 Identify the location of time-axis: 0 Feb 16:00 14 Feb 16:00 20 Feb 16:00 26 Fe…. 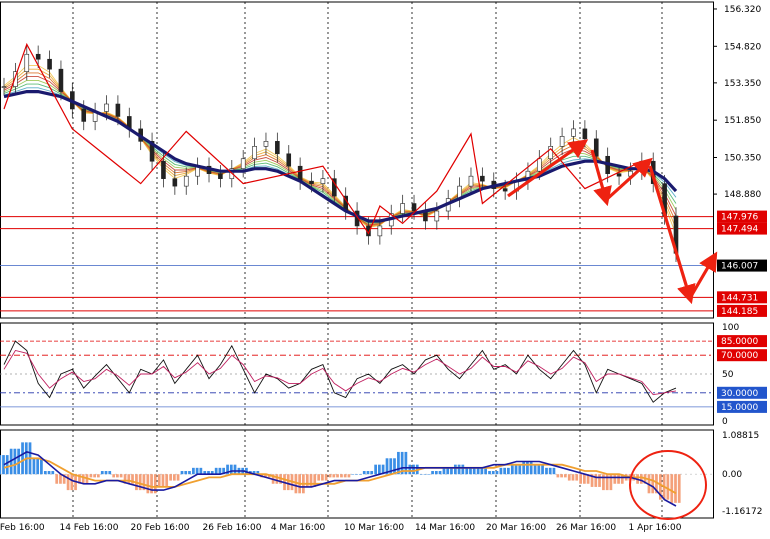
(341, 528).